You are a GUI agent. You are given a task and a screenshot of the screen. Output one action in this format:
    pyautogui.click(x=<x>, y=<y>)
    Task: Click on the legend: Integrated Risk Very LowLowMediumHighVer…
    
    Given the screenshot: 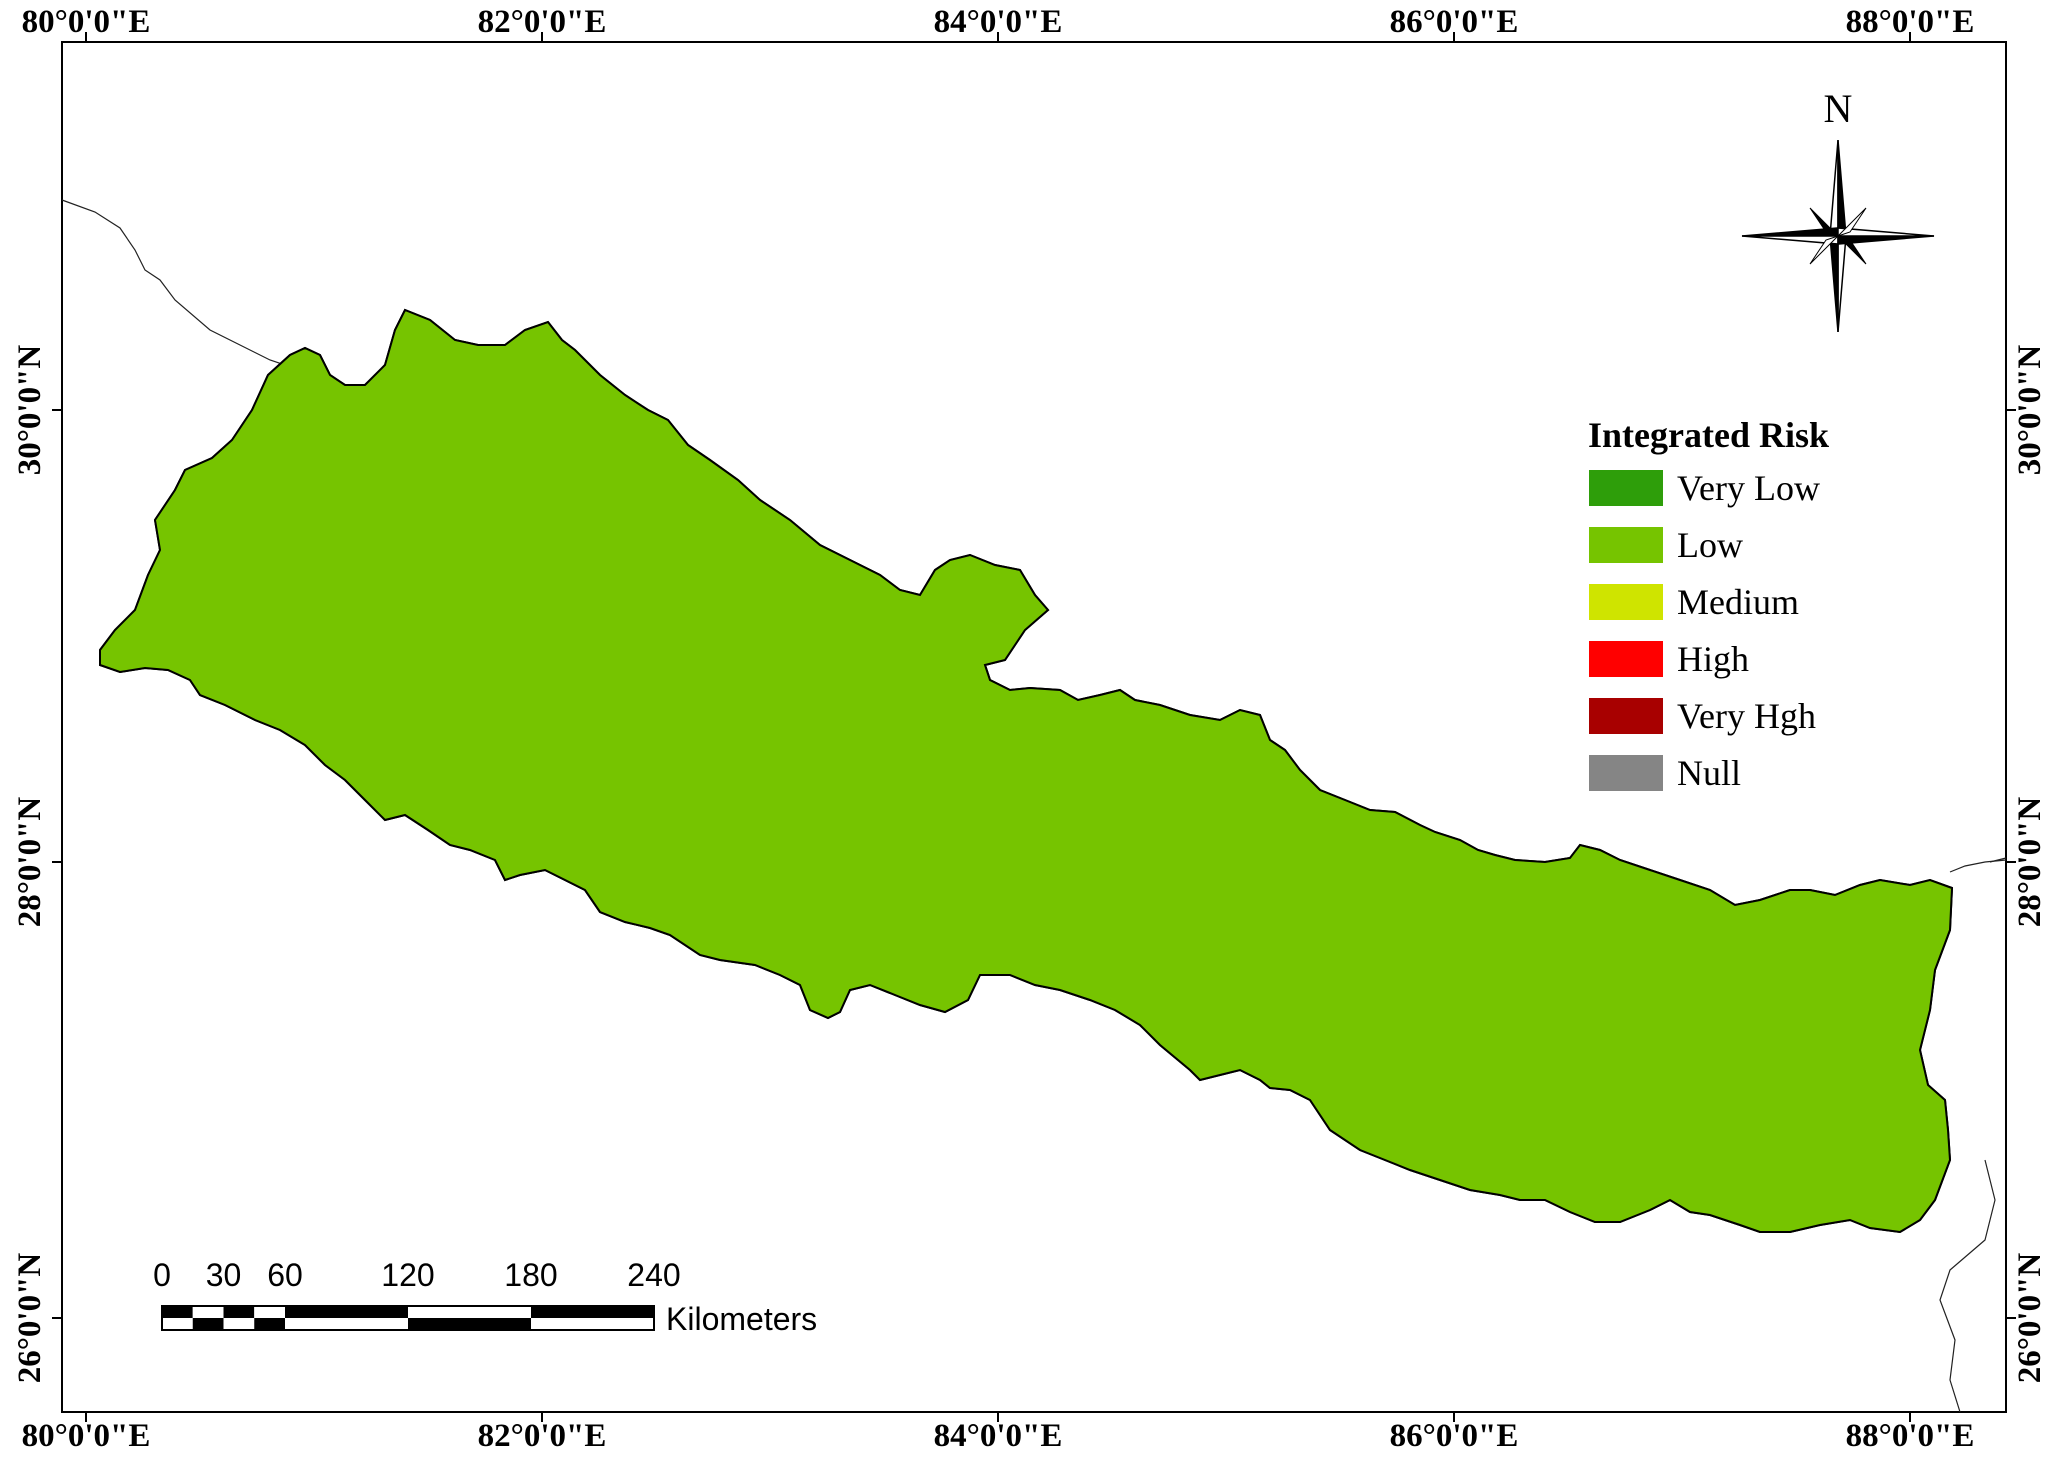 What is the action you would take?
    pyautogui.click(x=1708, y=604)
    